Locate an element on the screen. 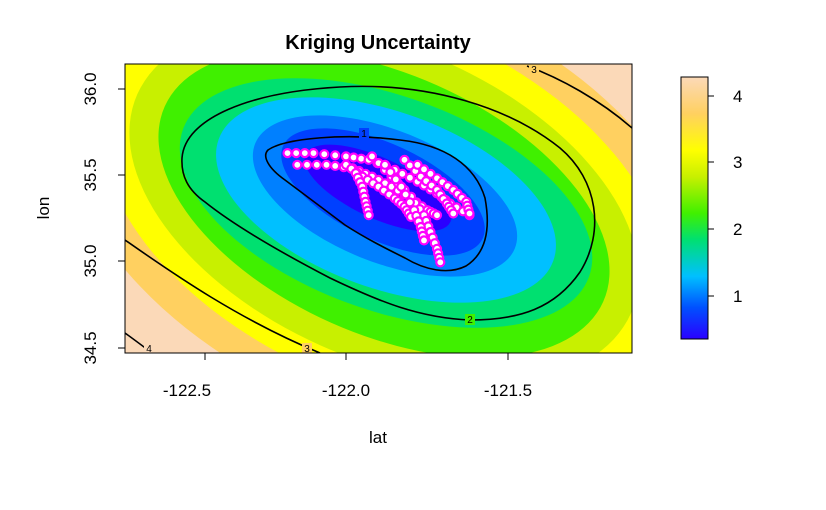 This screenshot has width=826, height=510. y-tick-label-3: 36.0 is located at coordinates (90, 88).